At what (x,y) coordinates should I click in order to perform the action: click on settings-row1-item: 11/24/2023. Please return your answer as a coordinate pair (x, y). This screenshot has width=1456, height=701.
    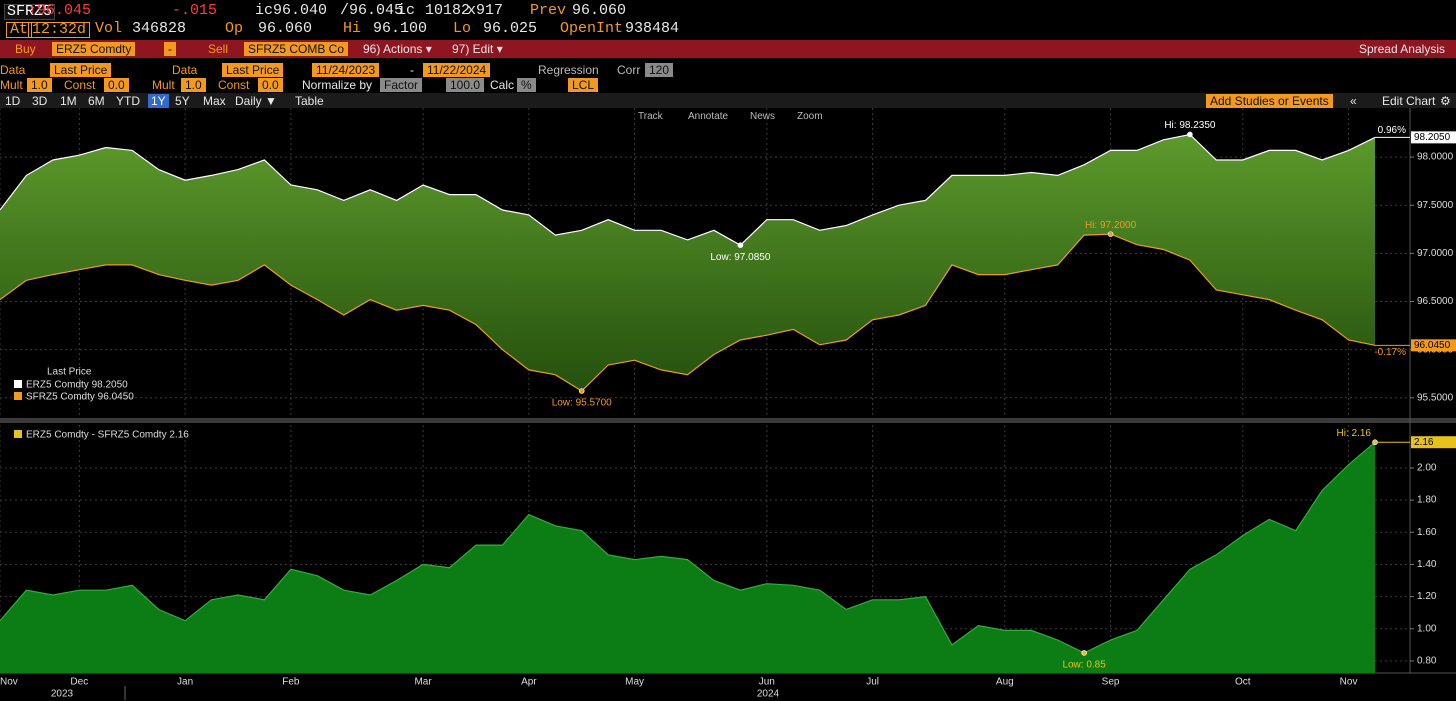
    Looking at the image, I should click on (346, 70).